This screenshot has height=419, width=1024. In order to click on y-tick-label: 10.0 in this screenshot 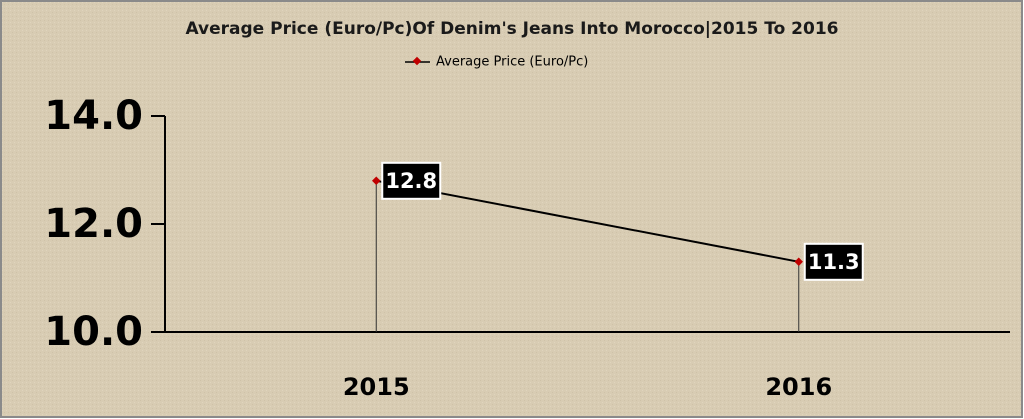, I will do `click(93, 332)`.